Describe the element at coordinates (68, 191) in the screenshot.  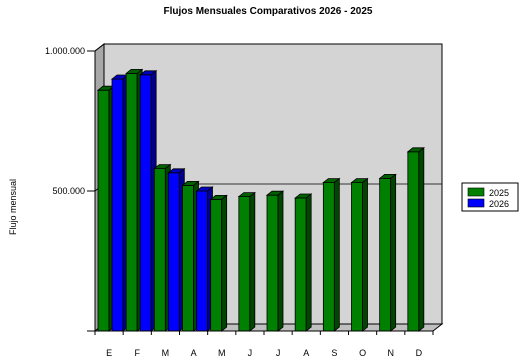
I see `y-tick-label: 500.000` at that location.